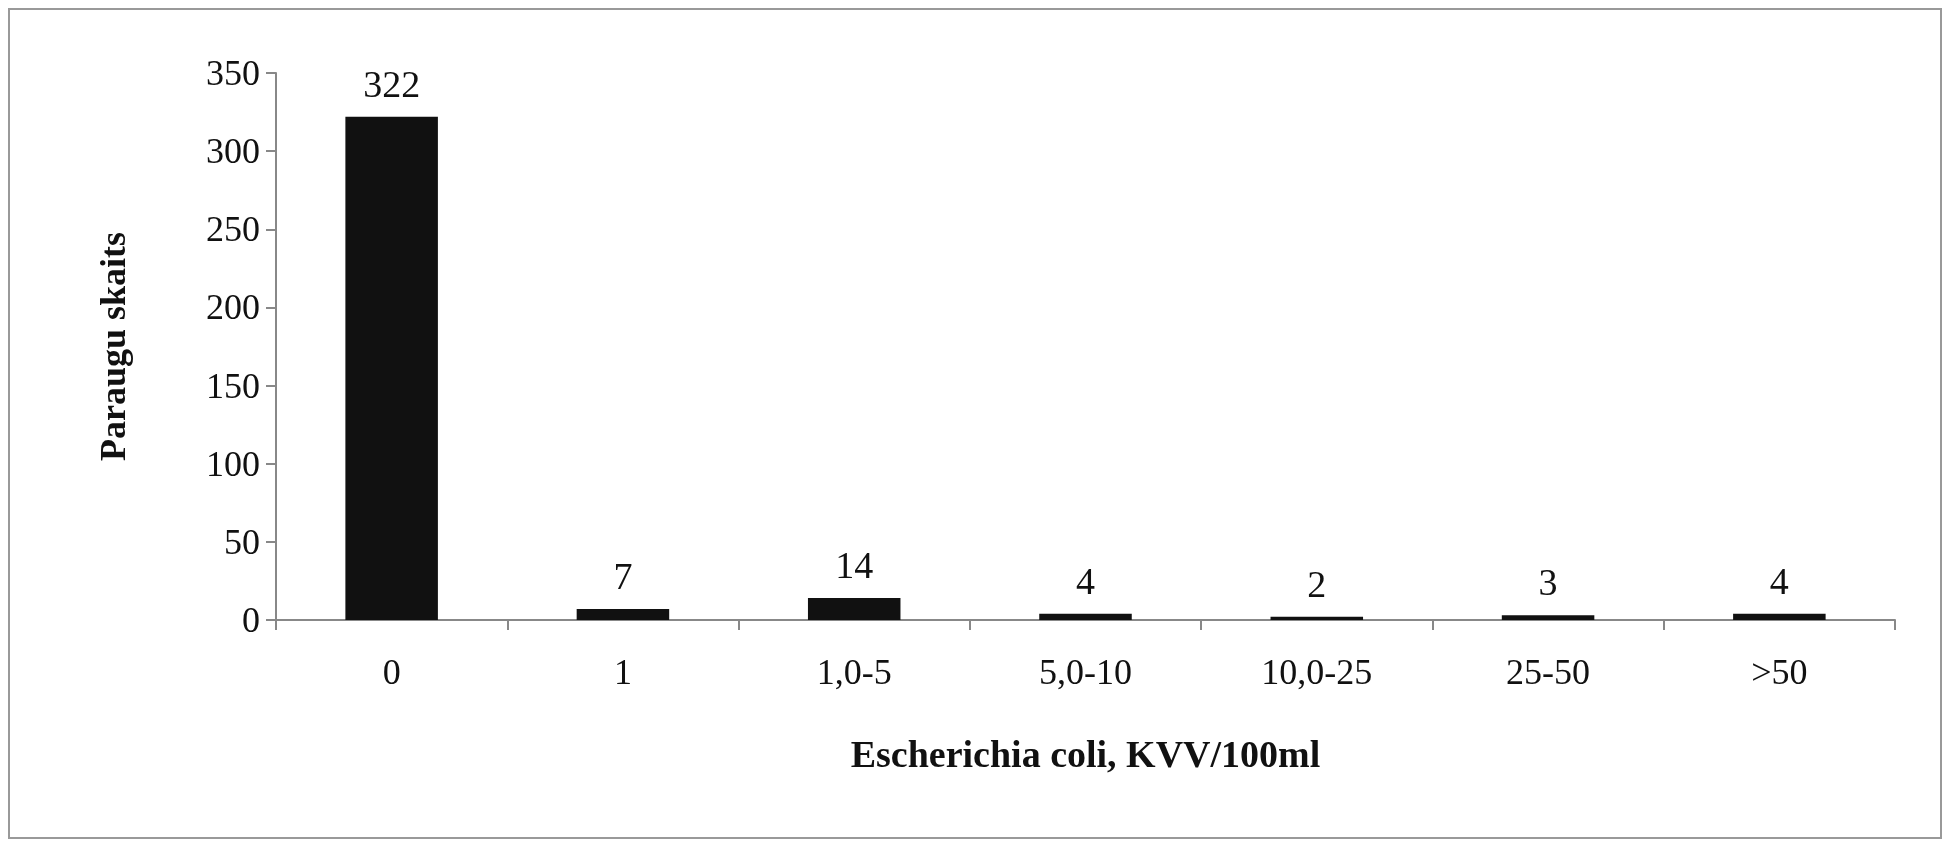  I want to click on y-tick-label: 250, so click(233, 229).